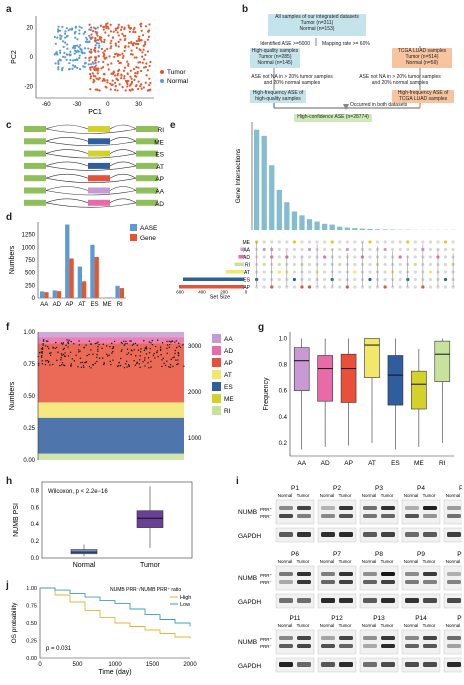 This screenshot has height=685, width=464. What do you see at coordinates (8, 327) in the screenshot?
I see `panel-letter-f: f` at bounding box center [8, 327].